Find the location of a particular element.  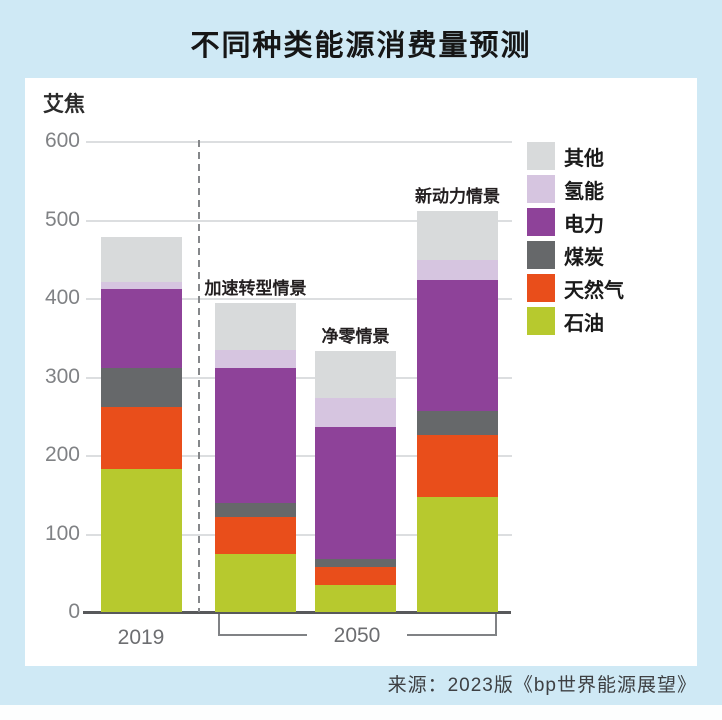

legend-label-天然气: 天然气 is located at coordinates (594, 290).